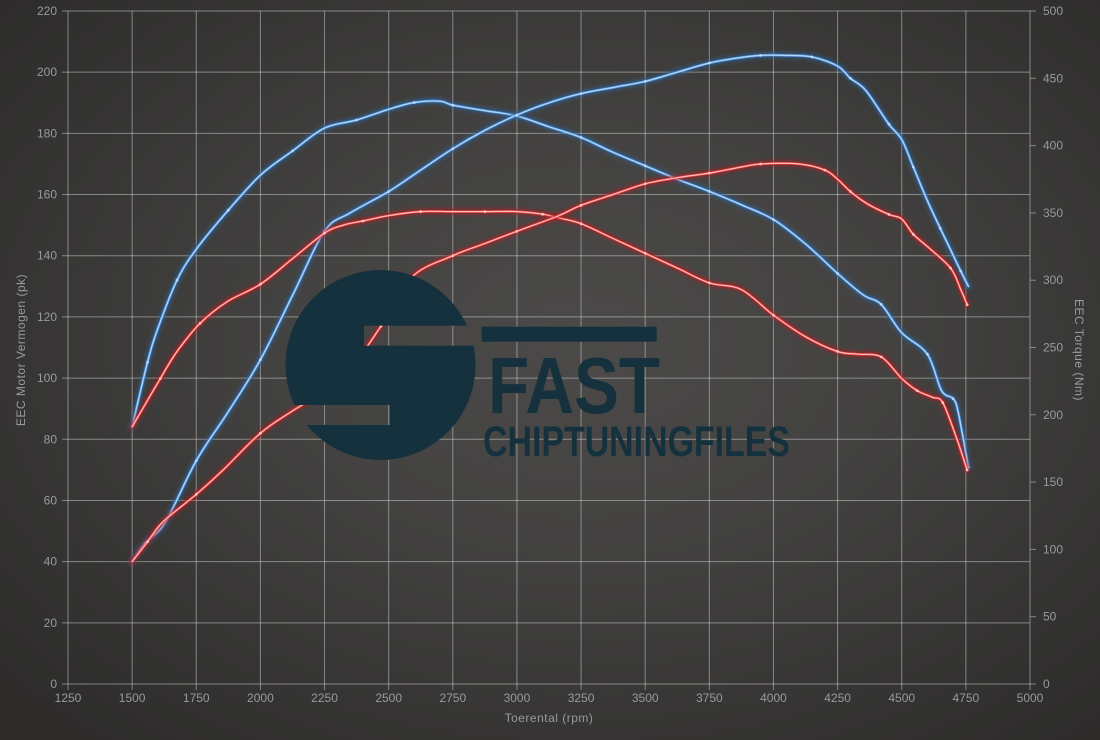 This screenshot has width=1100, height=740. Describe the element at coordinates (47, 72) in the screenshot. I see `y-left-tick-label: 200` at that location.